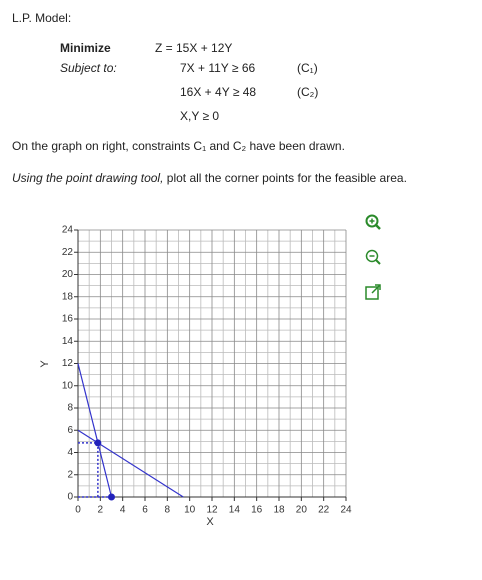  I want to click on x-tick-label: 4, so click(123, 510).